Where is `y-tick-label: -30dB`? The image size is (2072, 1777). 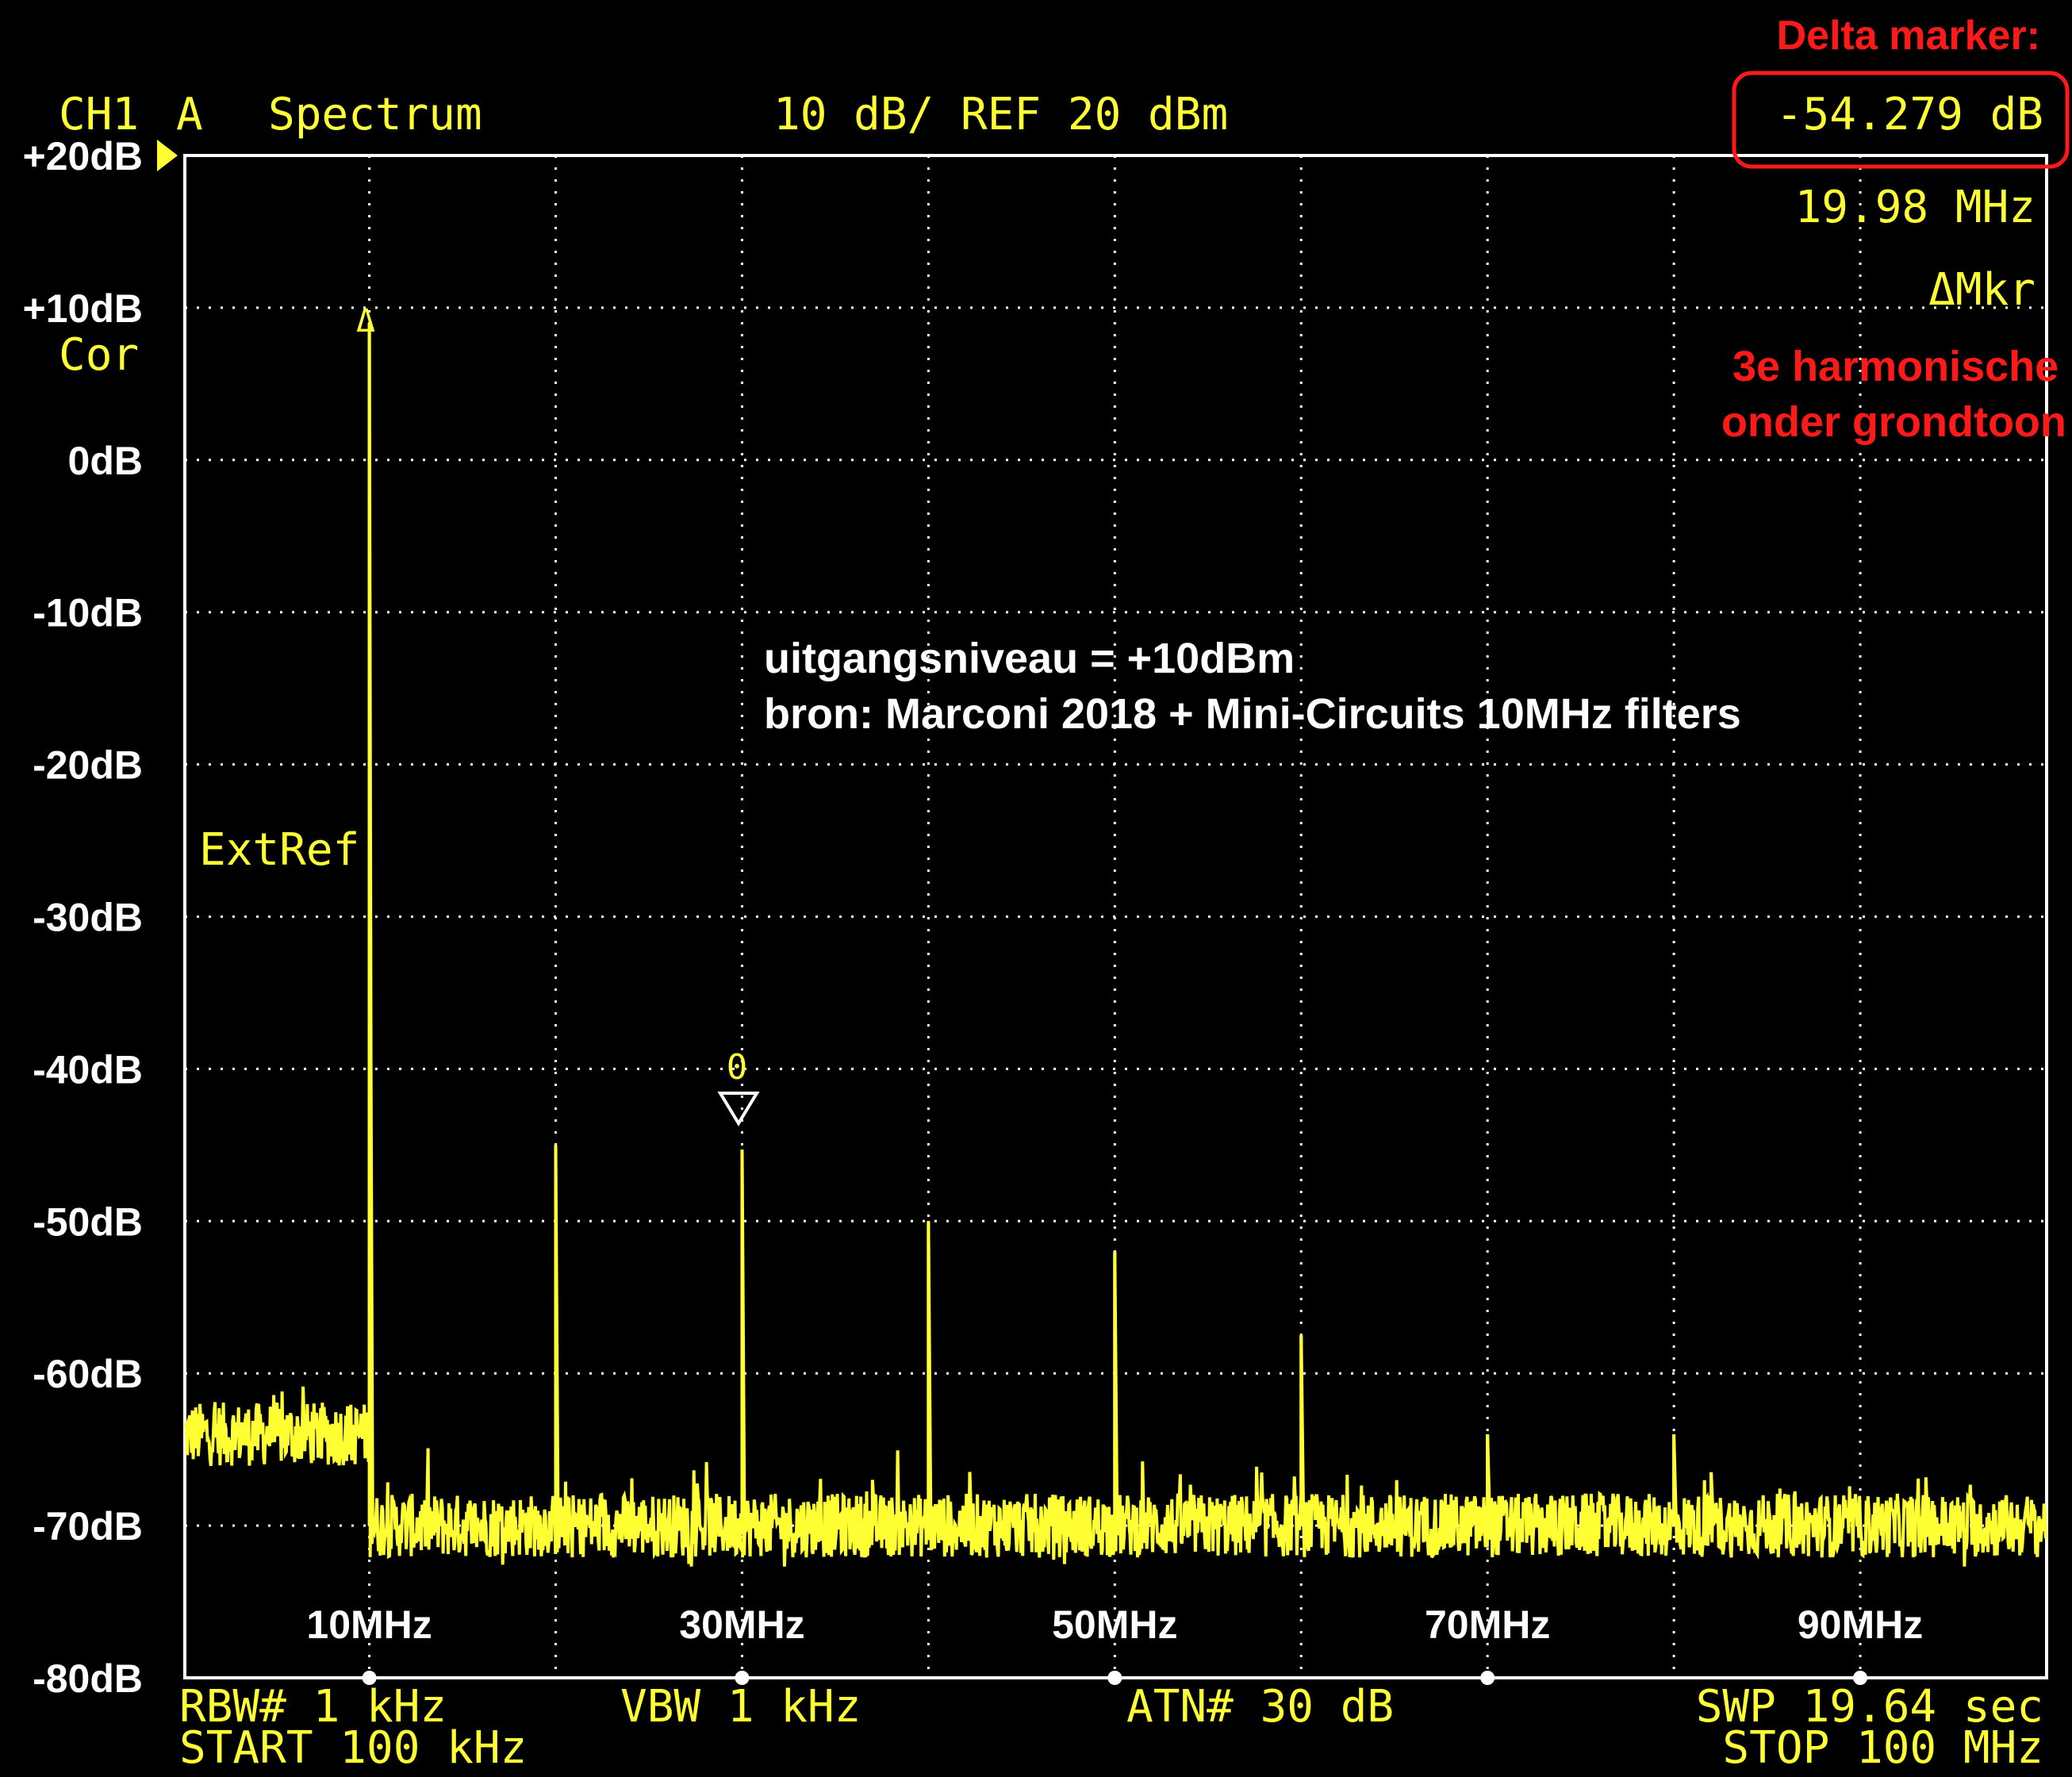 y-tick-label: -30dB is located at coordinates (88, 918).